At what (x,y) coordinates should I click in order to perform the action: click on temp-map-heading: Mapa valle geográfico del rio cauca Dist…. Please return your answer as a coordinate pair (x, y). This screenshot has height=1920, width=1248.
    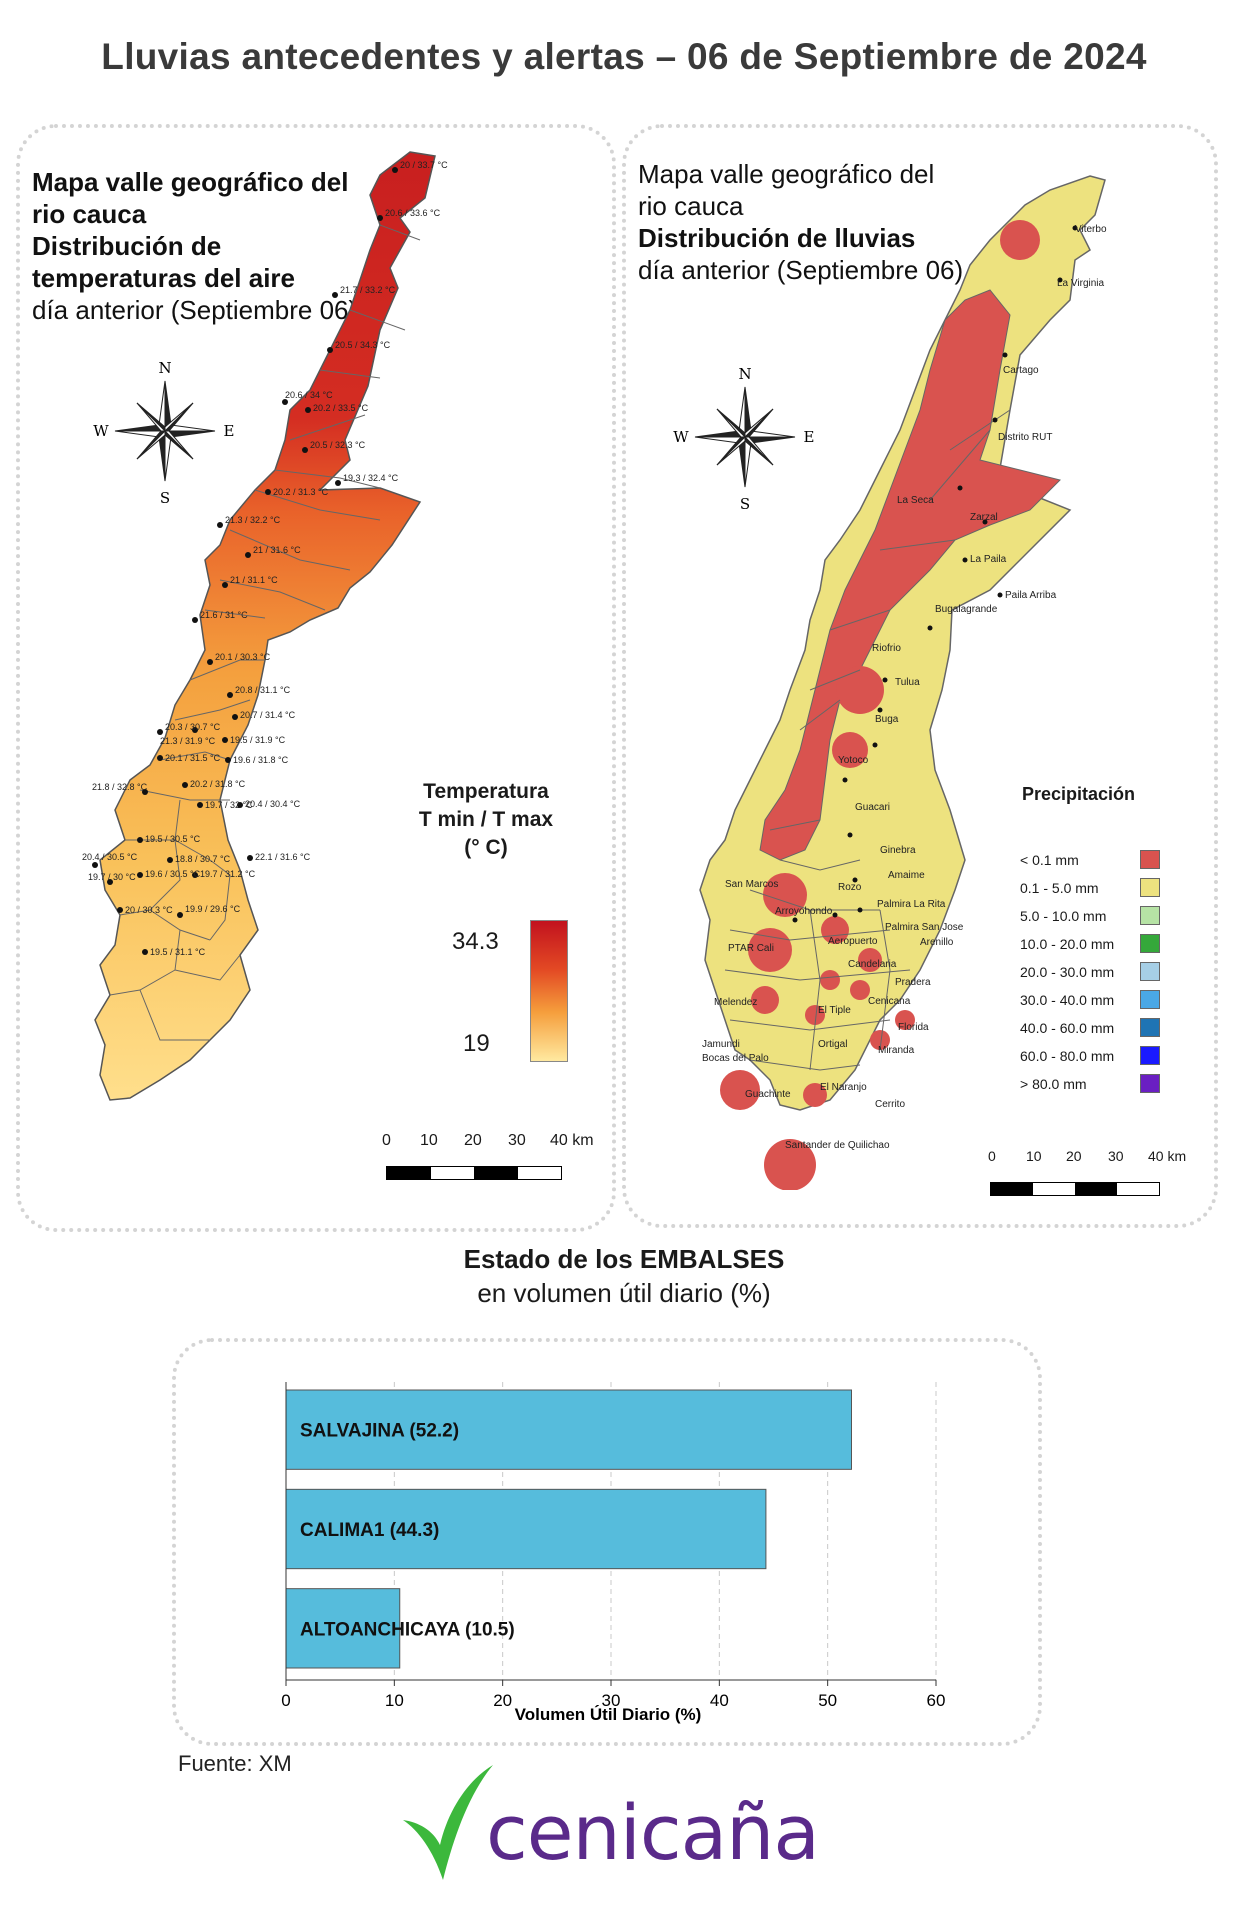
    Looking at the image, I should click on (194, 246).